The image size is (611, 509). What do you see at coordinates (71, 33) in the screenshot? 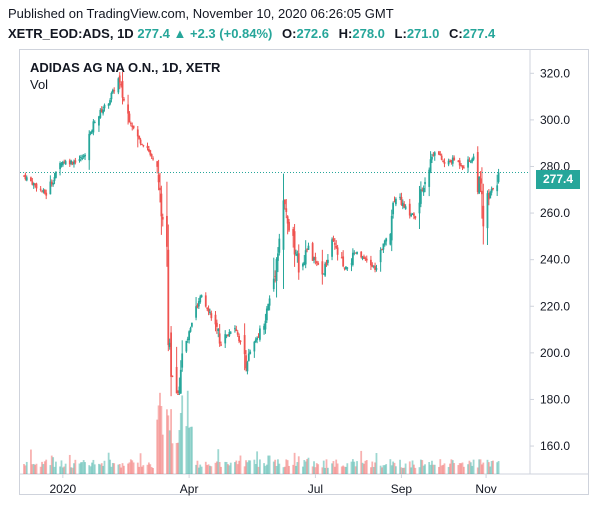
I see `symbol-label: XETR_EOD:ADS, 1D` at bounding box center [71, 33].